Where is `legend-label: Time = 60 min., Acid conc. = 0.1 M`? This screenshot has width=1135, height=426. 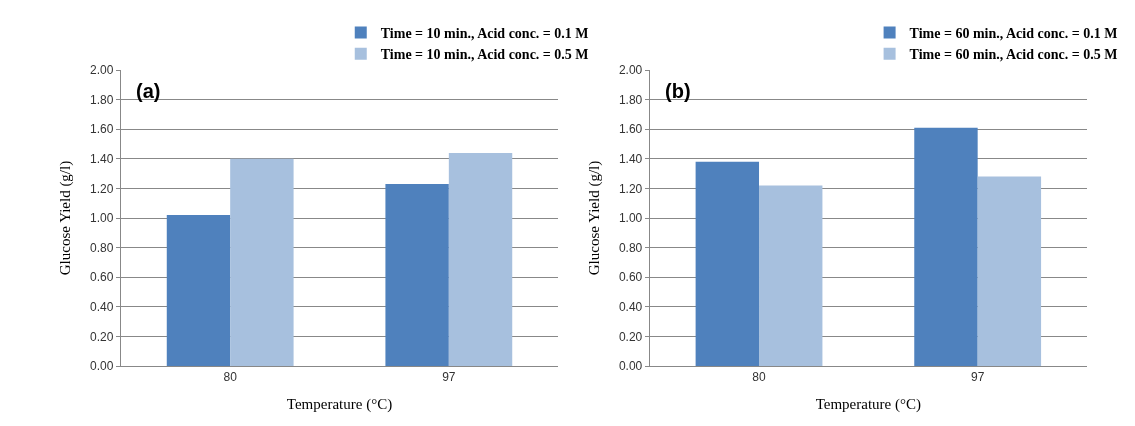
legend-label: Time = 60 min., Acid conc. = 0.1 M is located at coordinates (1013, 34).